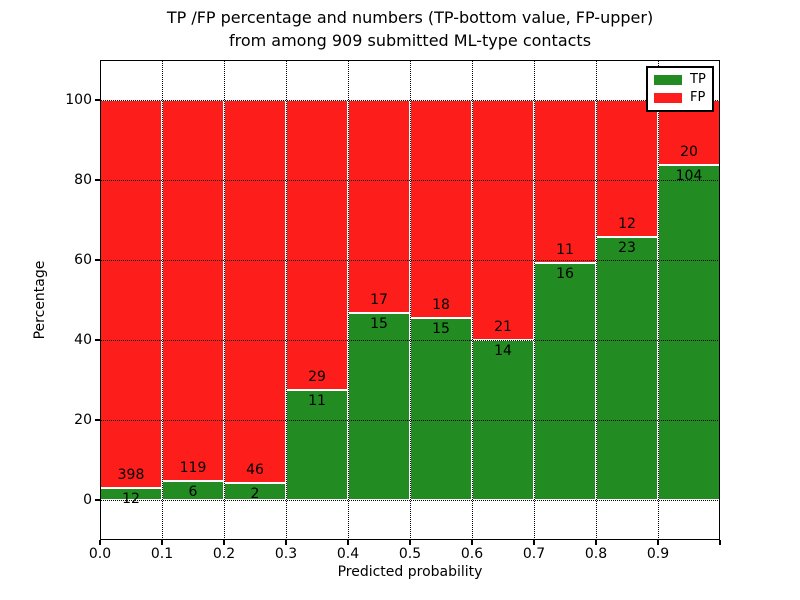 This screenshot has width=800, height=600. I want to click on x-tick-label: 0.7, so click(534, 554).